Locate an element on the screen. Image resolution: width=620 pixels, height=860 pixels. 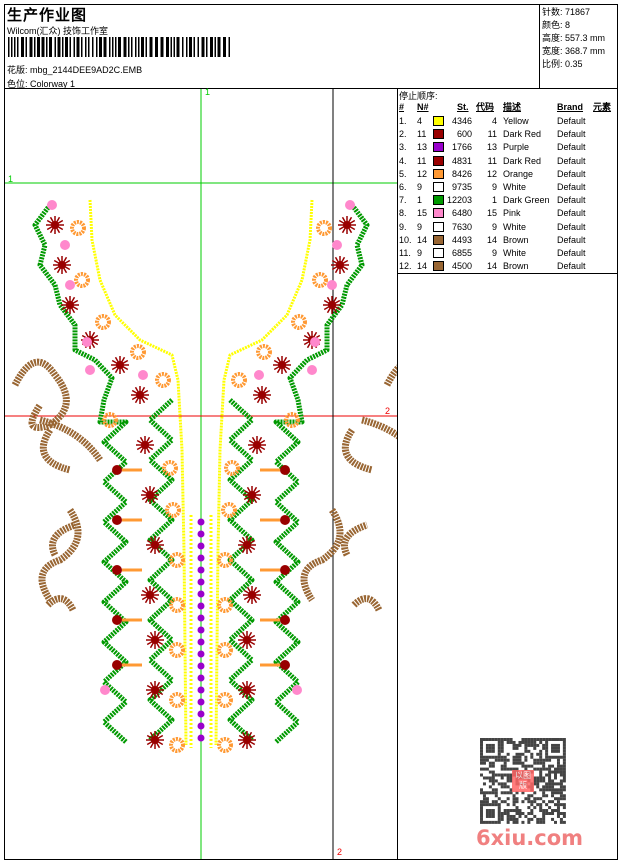
row-brand: Default is located at coordinates (571, 253).